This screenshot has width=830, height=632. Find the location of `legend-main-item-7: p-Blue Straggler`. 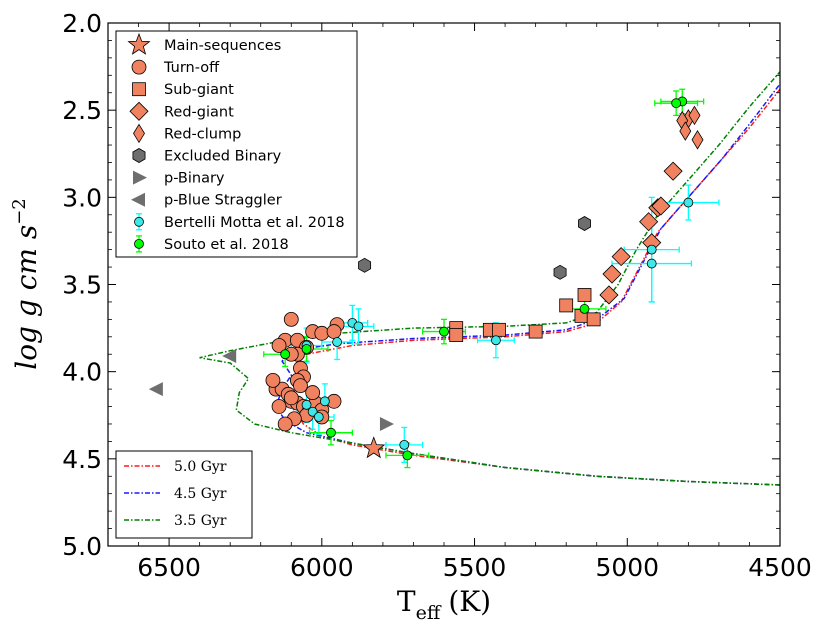

legend-main-item-7: p-Blue Straggler is located at coordinates (206, 200).